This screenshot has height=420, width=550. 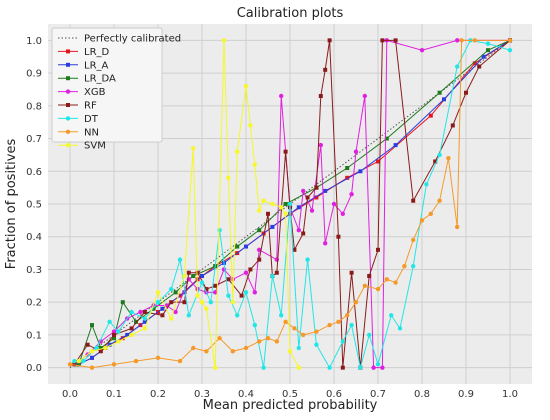 What do you see at coordinates (466, 394) in the screenshot?
I see `x-tick-label: 0.9` at bounding box center [466, 394].